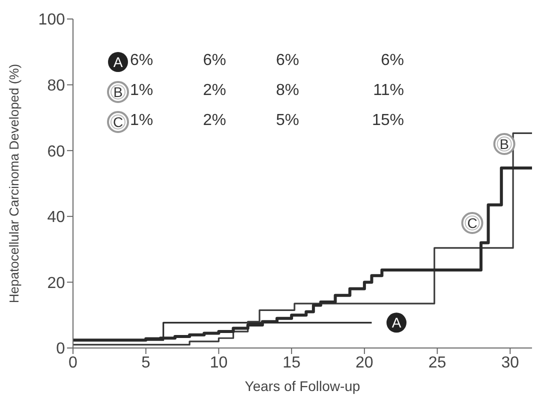  I want to click on y-tick-label: 60, so click(56, 151).